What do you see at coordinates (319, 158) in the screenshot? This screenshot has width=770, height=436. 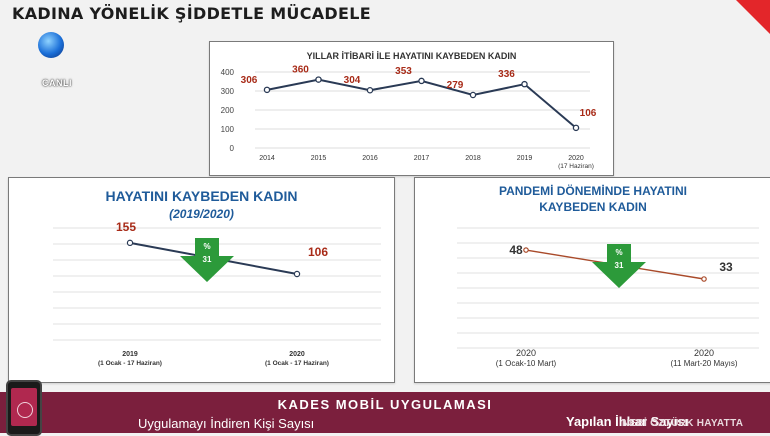 I see `x-tick-label: 2015` at bounding box center [319, 158].